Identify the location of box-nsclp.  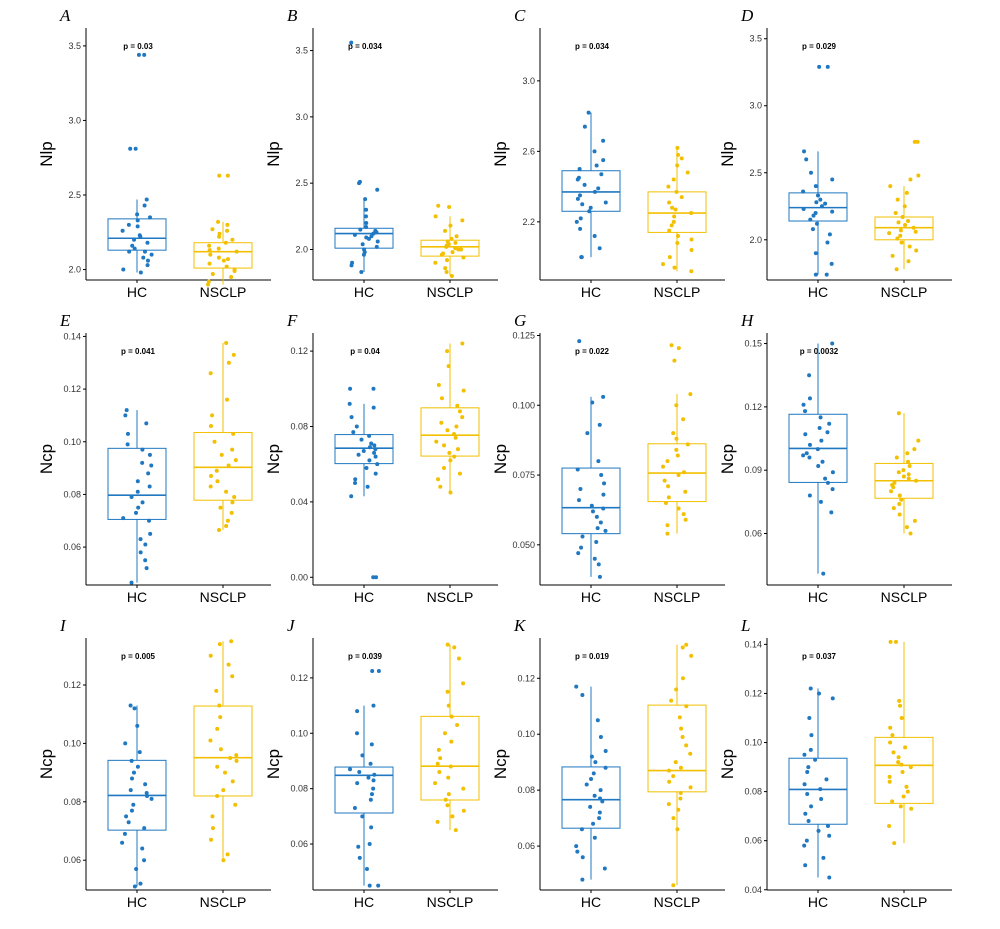
(223, 255).